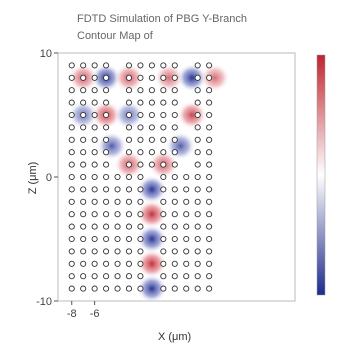 This screenshot has height=356, width=347. Describe the element at coordinates (49, 178) in the screenshot. I see `y-tick-label: 0` at that location.